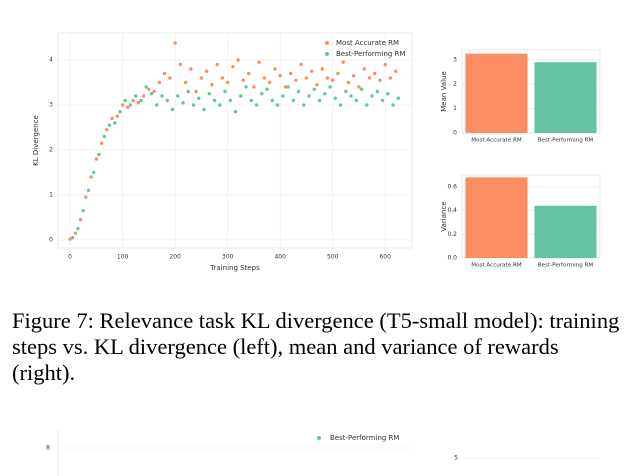 The width and height of the screenshot is (629, 476). Describe the element at coordinates (234, 268) in the screenshot. I see `x-axis-label: Training Steps` at that location.